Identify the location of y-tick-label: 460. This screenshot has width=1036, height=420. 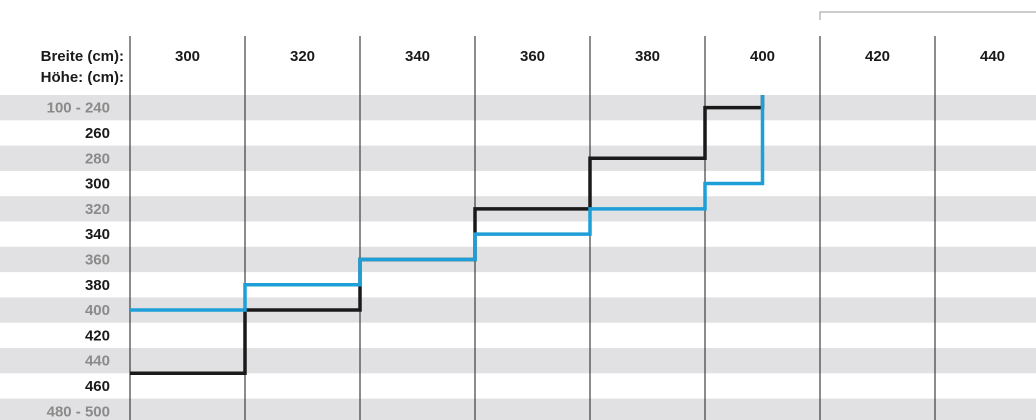
(97, 386).